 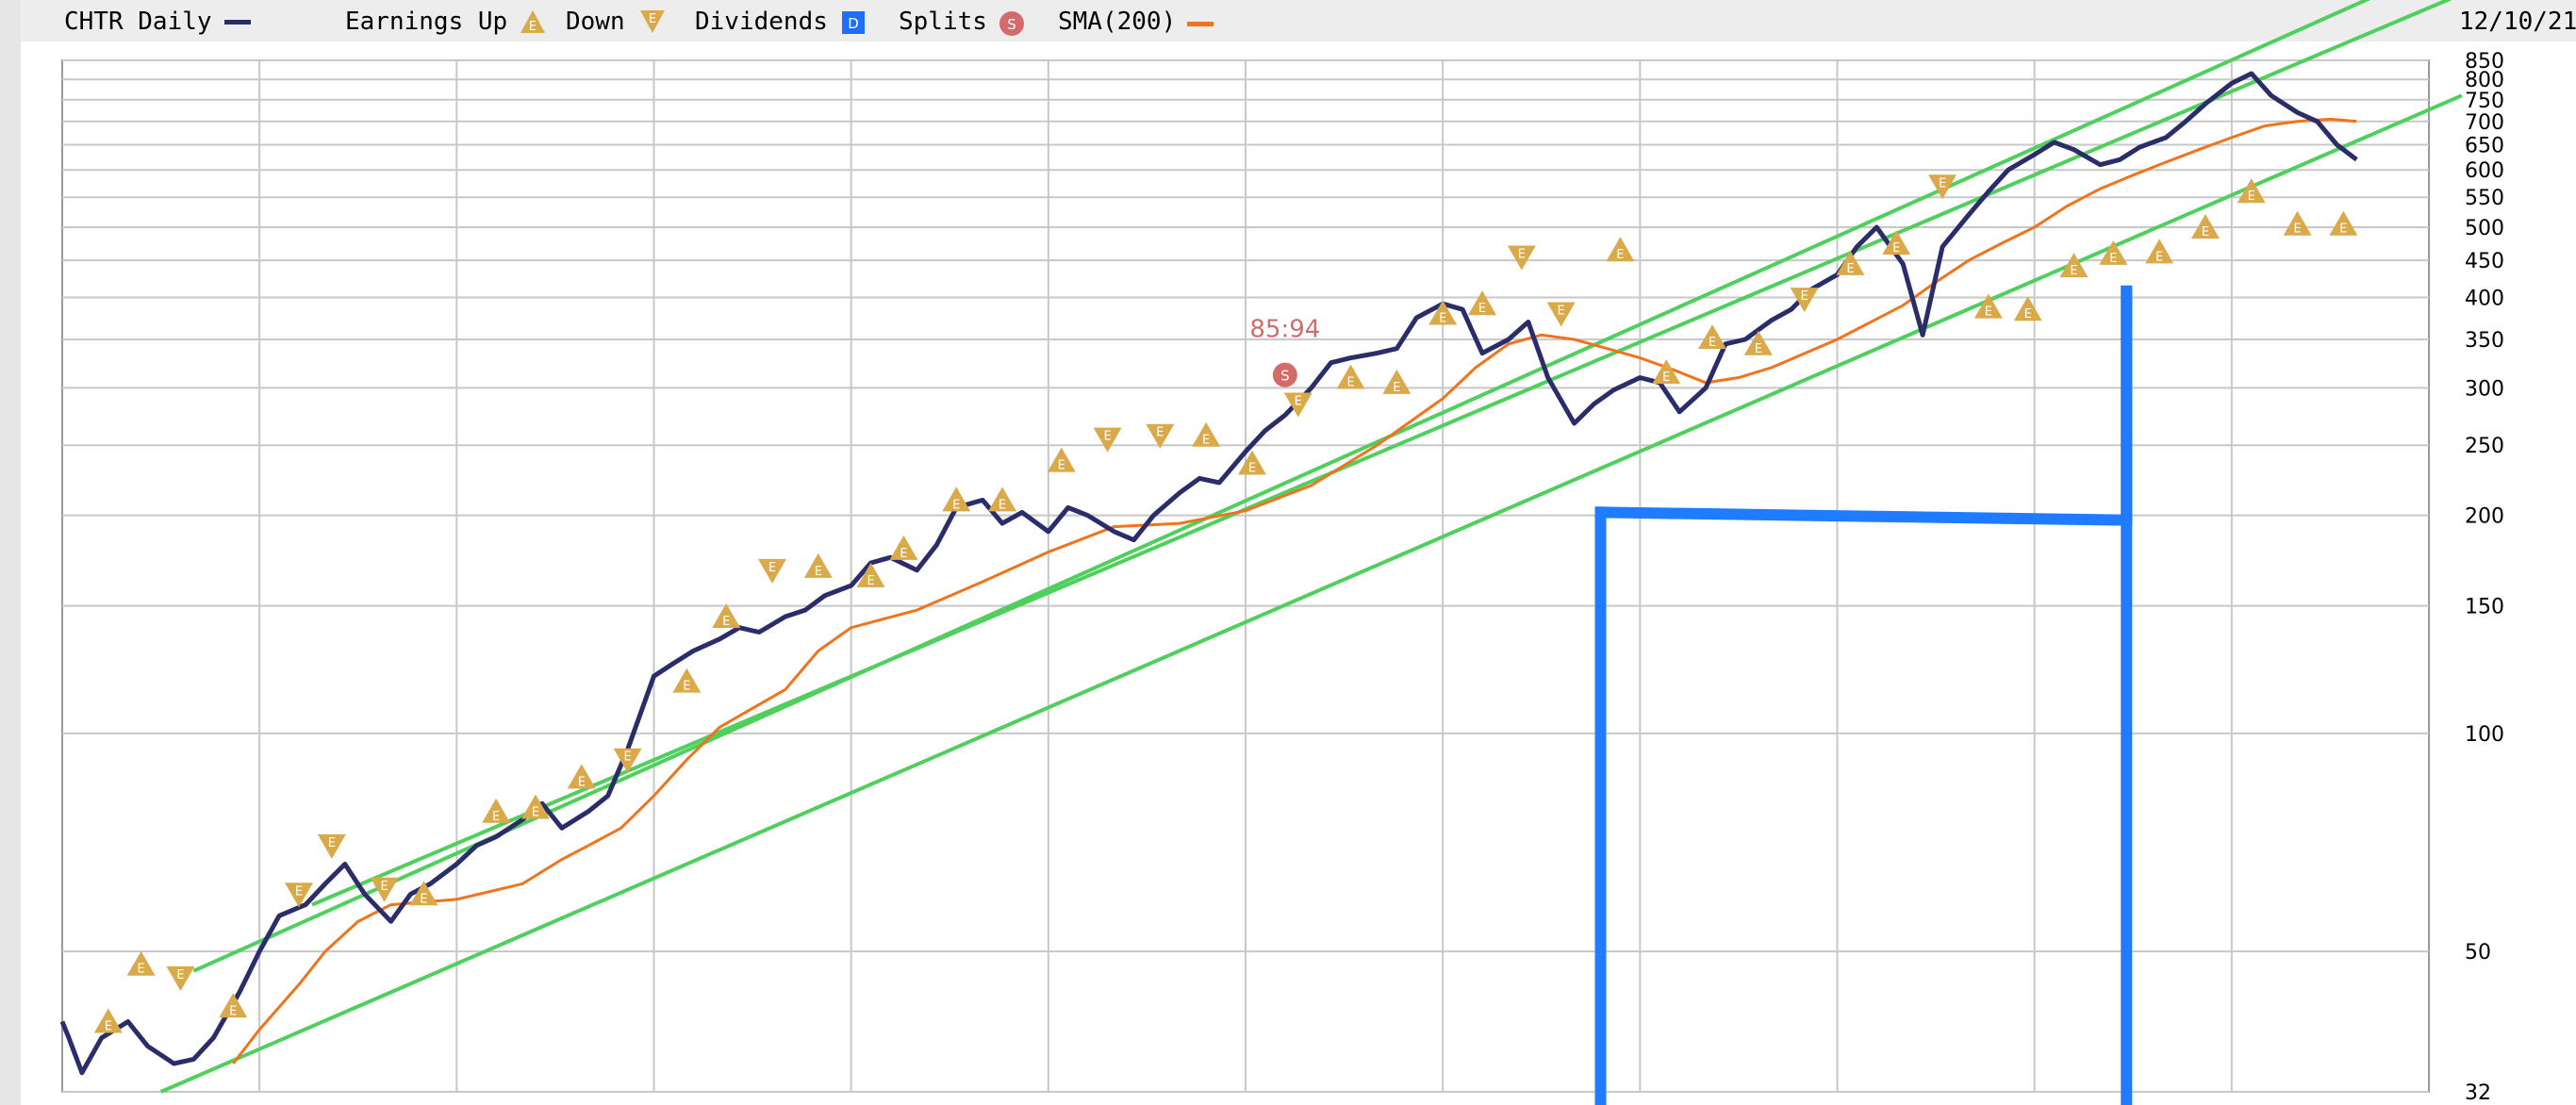 I want to click on split-marker-glyph: S, so click(x=1285, y=376).